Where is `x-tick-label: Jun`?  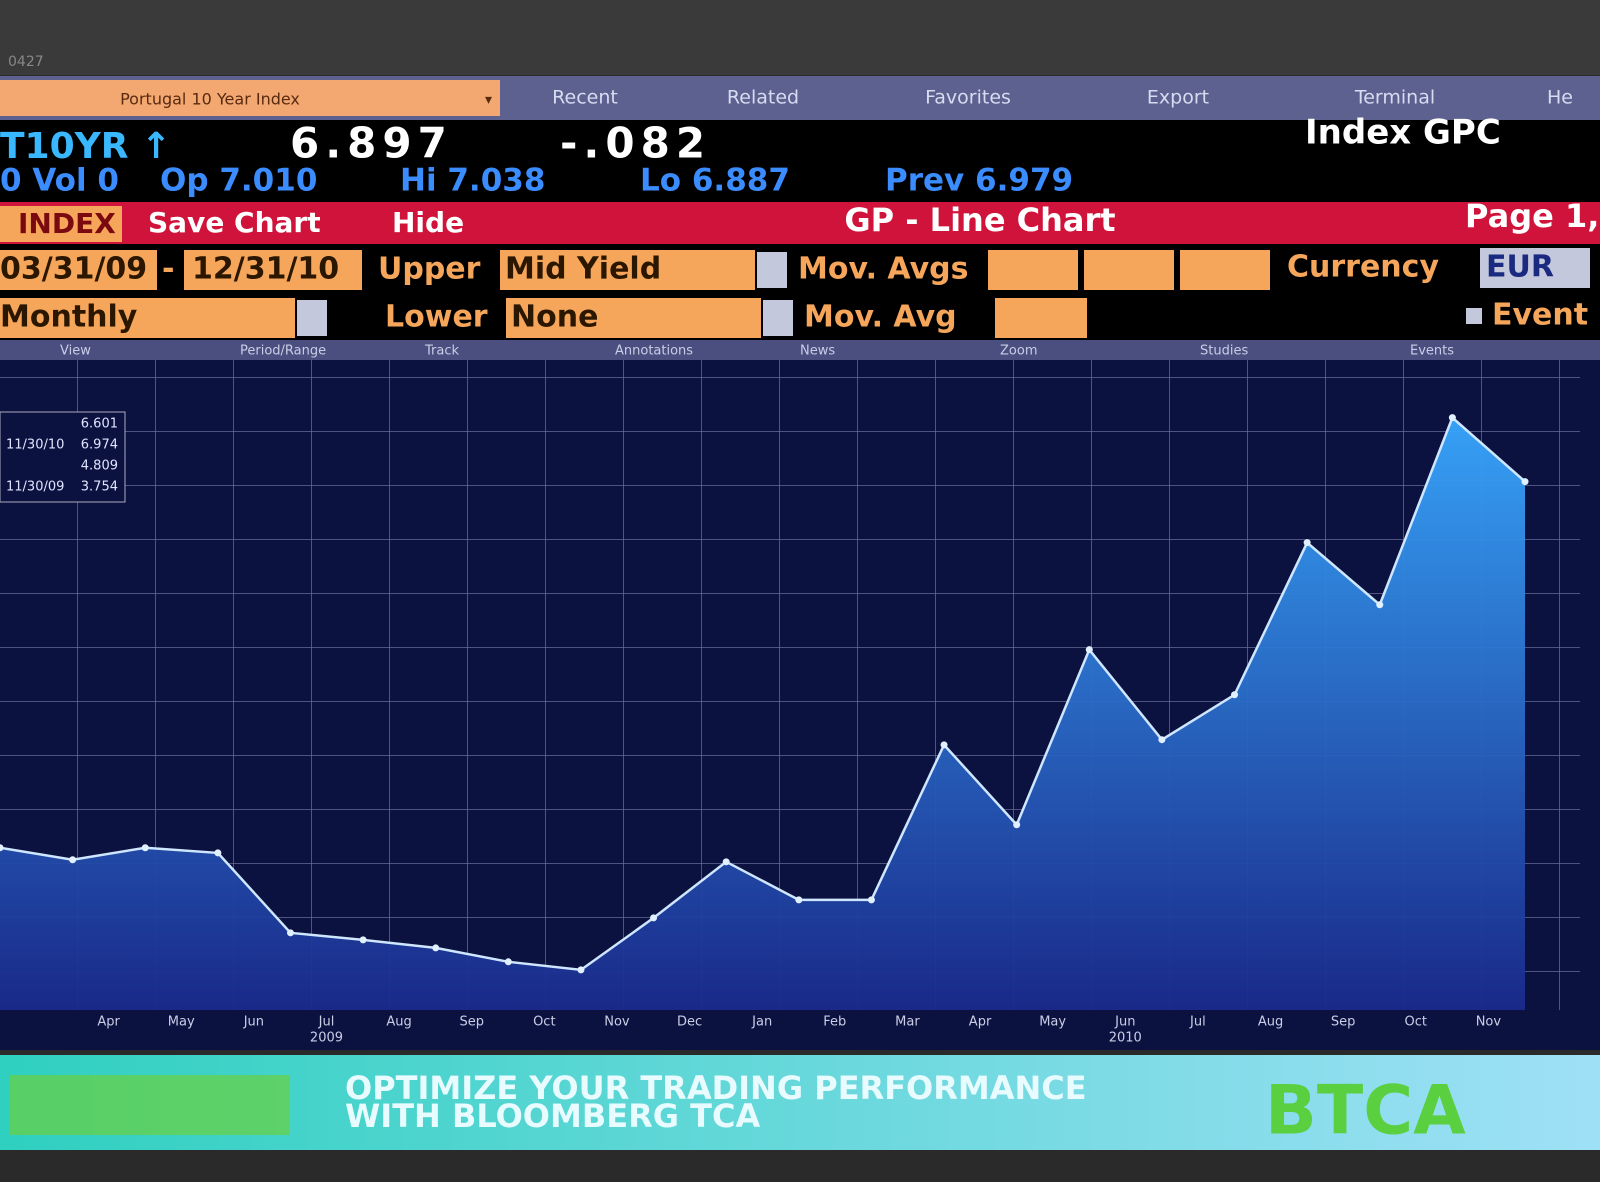 x-tick-label: Jun is located at coordinates (1124, 1022).